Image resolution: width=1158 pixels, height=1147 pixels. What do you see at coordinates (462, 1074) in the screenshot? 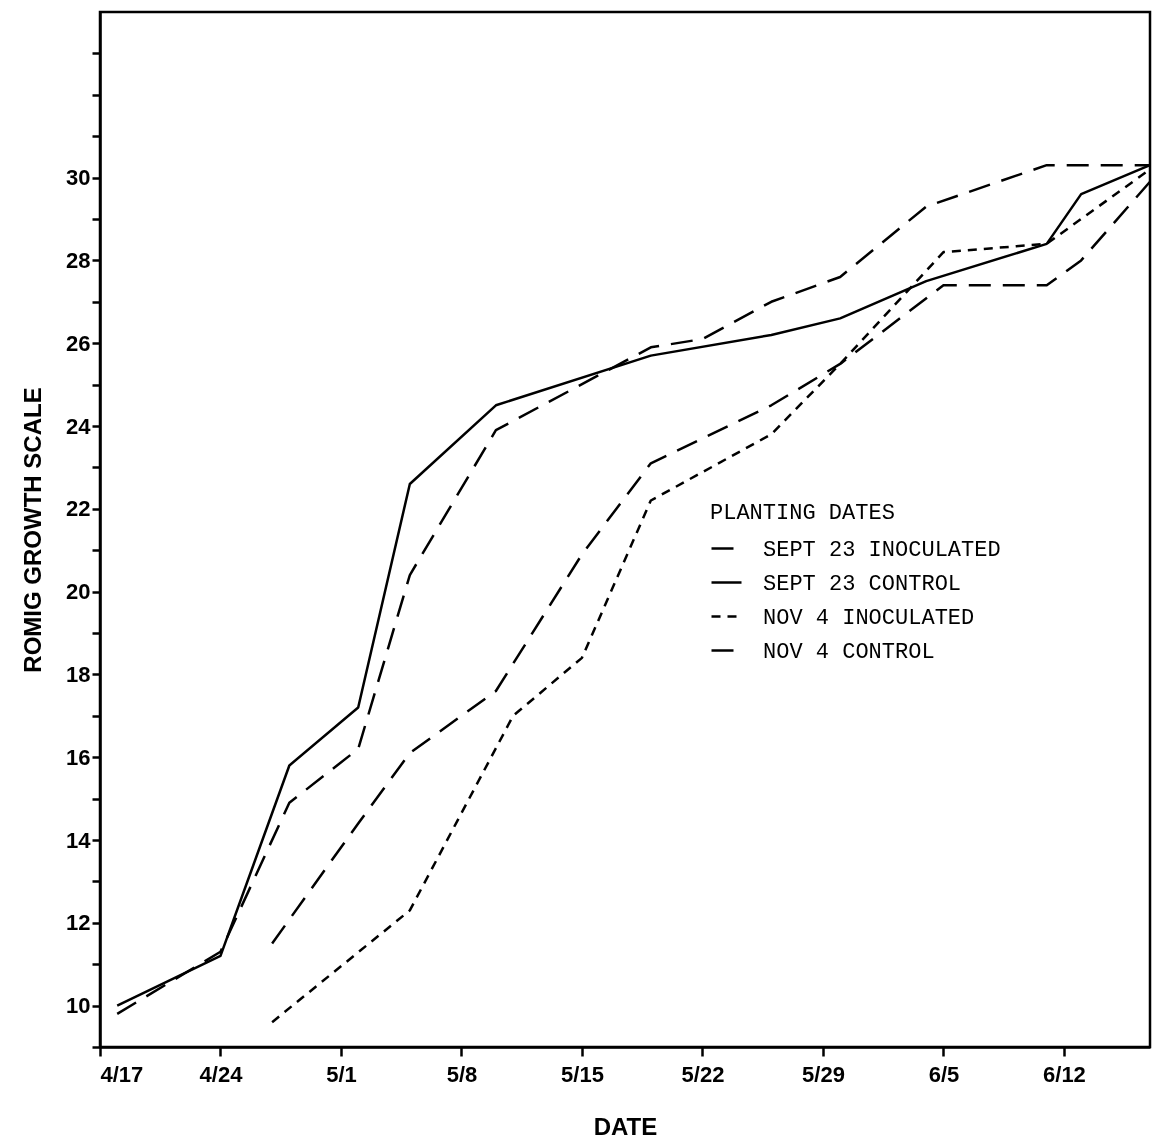
I see `x-tick-label: 5/8` at bounding box center [462, 1074].